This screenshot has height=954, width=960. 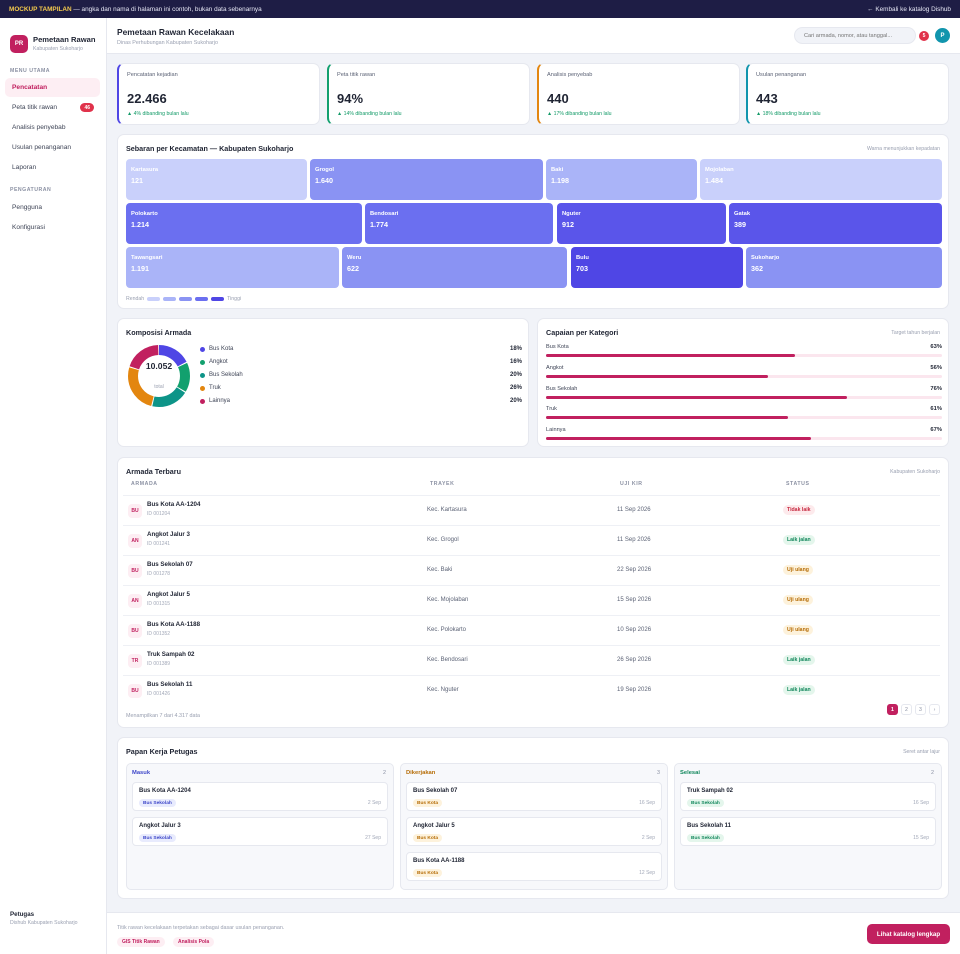 What do you see at coordinates (562, 389) in the screenshot?
I see `progress-label: Bus Sekolah` at bounding box center [562, 389].